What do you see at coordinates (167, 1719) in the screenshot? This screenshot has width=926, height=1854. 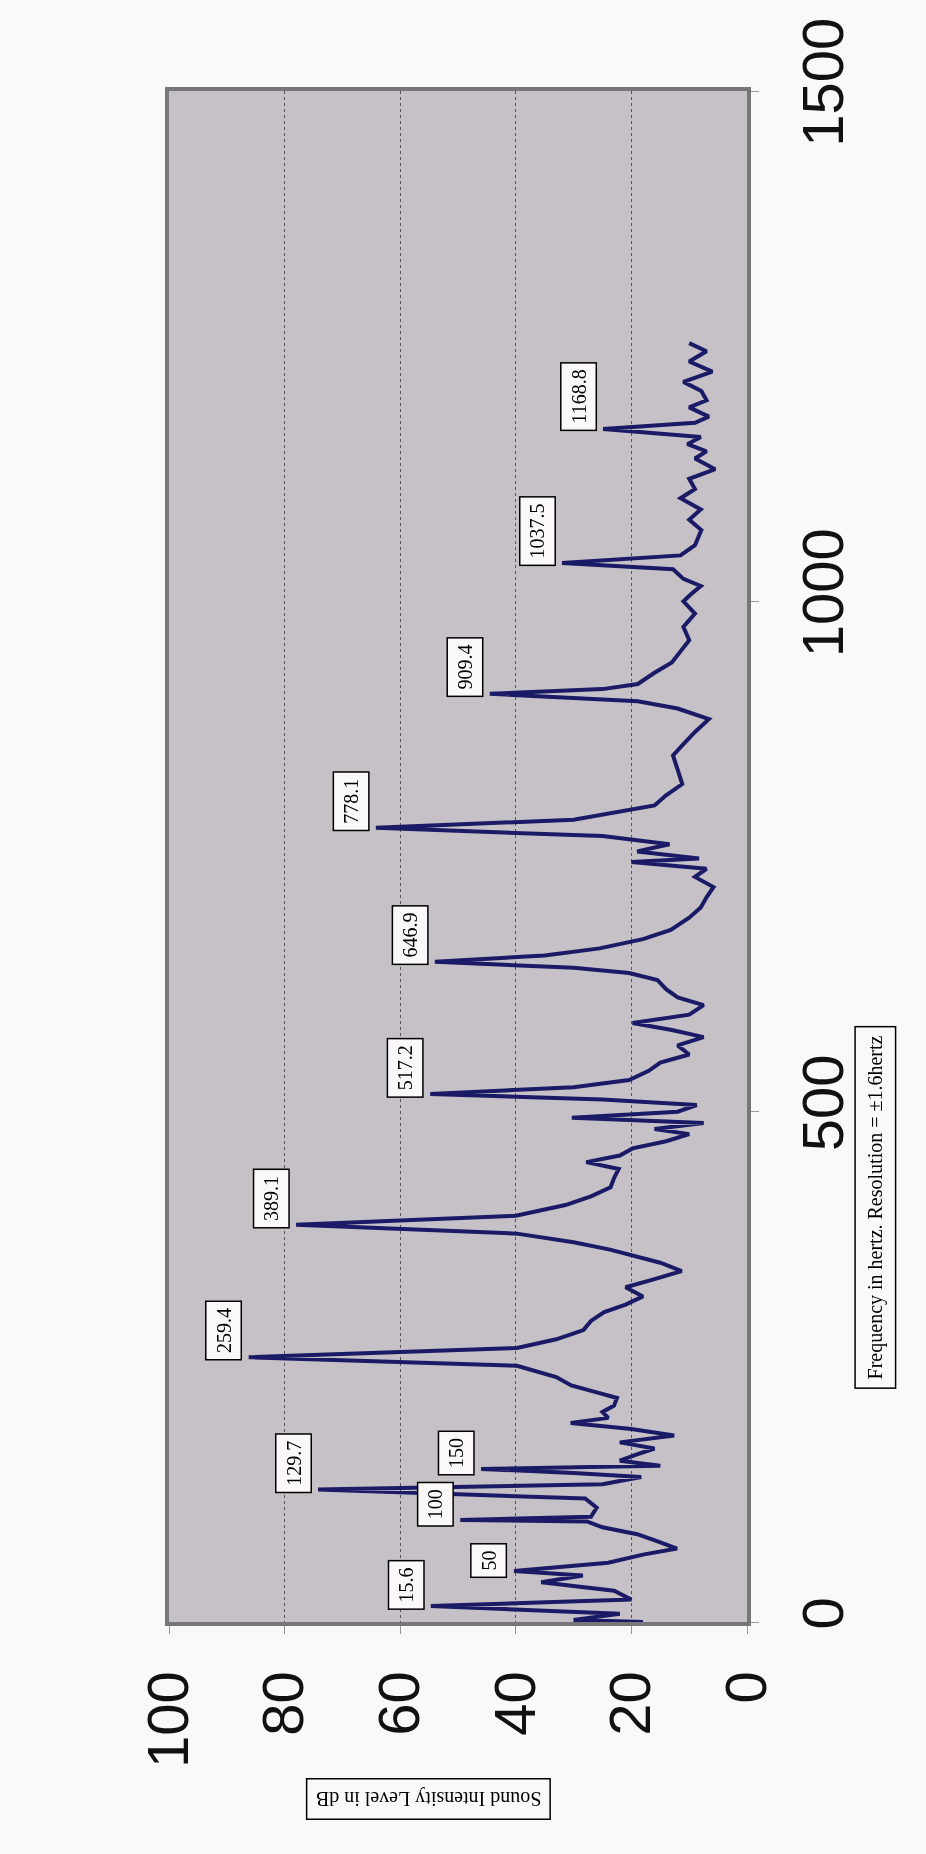 I see `x-tick-label: 100` at bounding box center [167, 1719].